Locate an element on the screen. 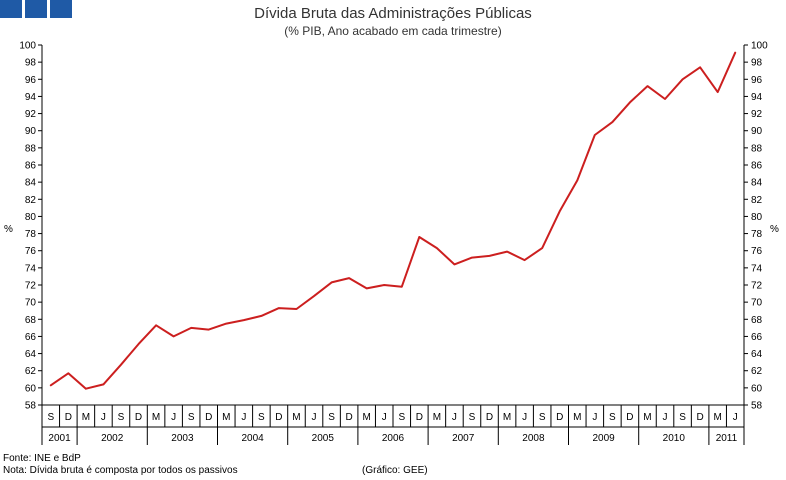 Image resolution: width=786 pixels, height=480 pixels. y-tick-label-right: 98 is located at coordinates (757, 63).